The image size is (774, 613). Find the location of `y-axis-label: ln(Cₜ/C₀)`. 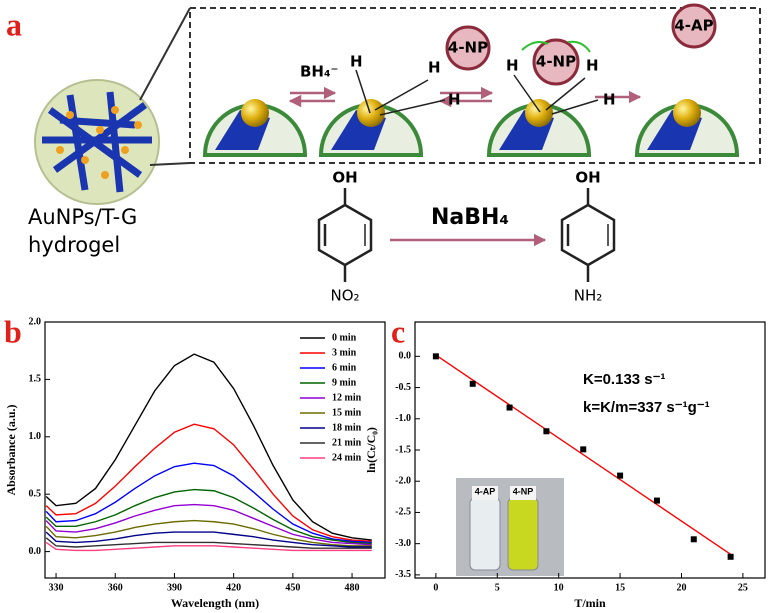

y-axis-label: ln(Cₜ/C₀) is located at coordinates (371, 450).